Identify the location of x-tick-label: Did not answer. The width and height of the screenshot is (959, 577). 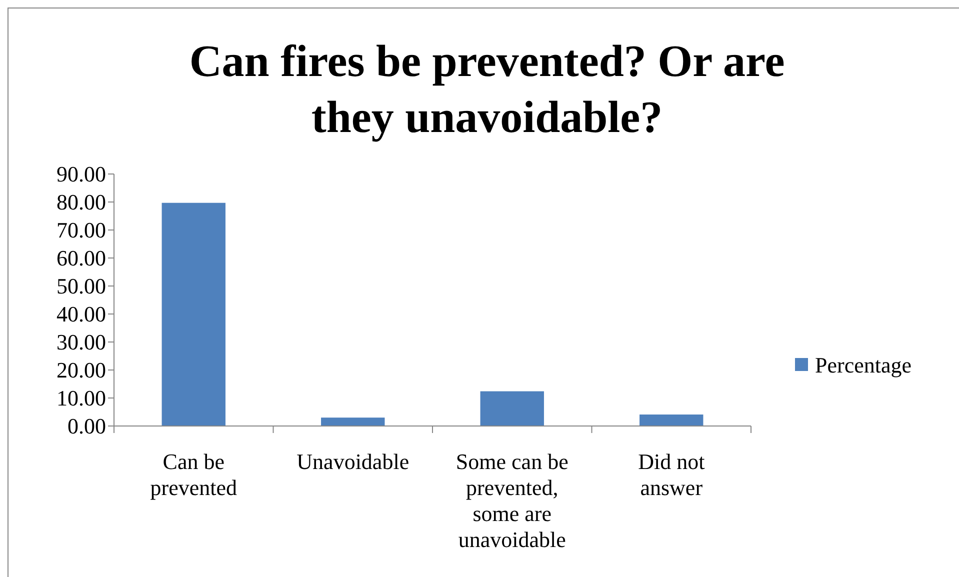
(671, 474).